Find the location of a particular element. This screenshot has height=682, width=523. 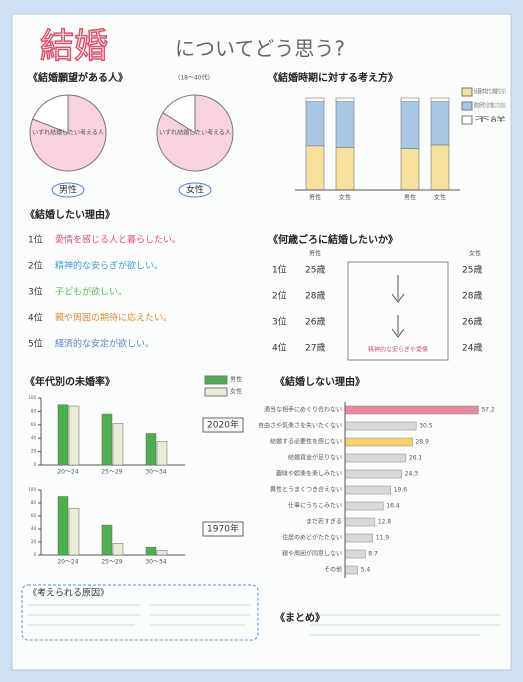

year-box is located at coordinates (223, 425).